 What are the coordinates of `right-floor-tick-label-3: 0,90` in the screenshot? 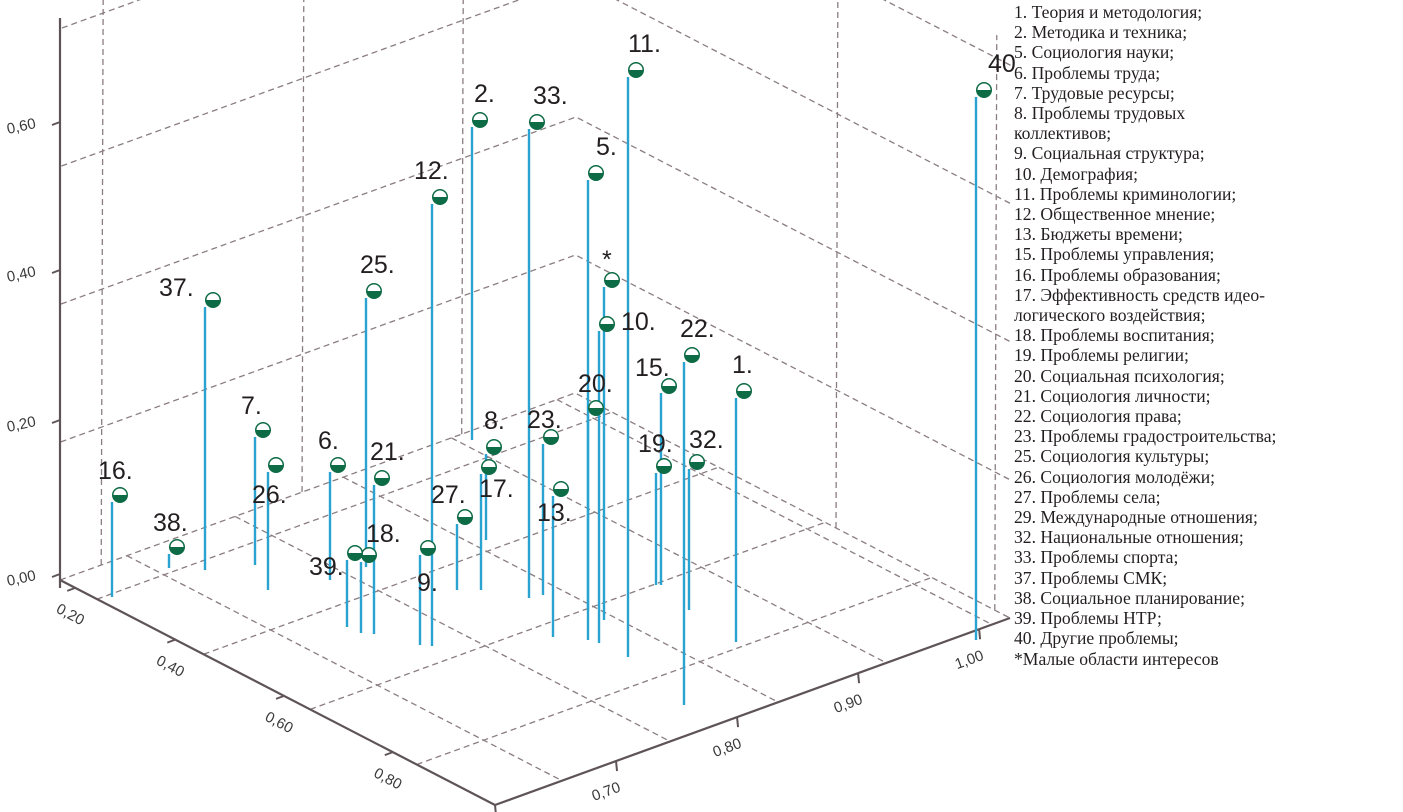 It's located at (848, 704).